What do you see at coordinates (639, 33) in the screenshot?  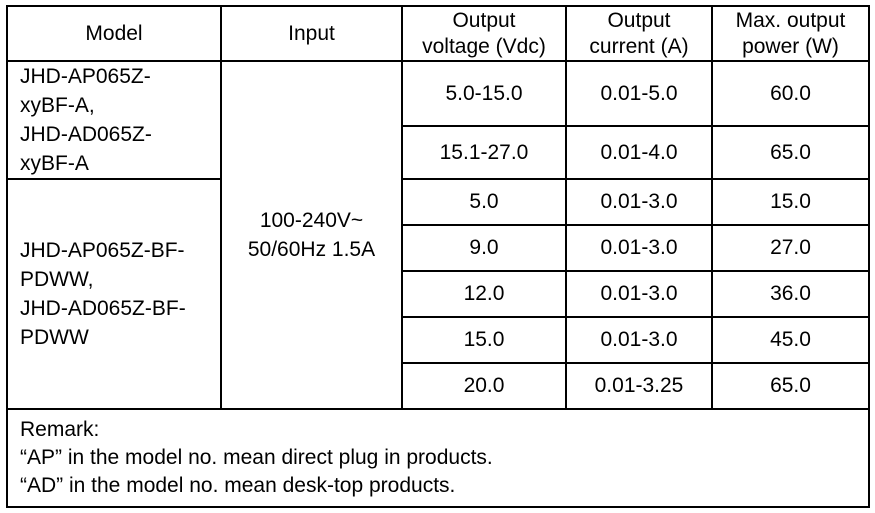 I see `output-current-column-header: Output current (A)` at bounding box center [639, 33].